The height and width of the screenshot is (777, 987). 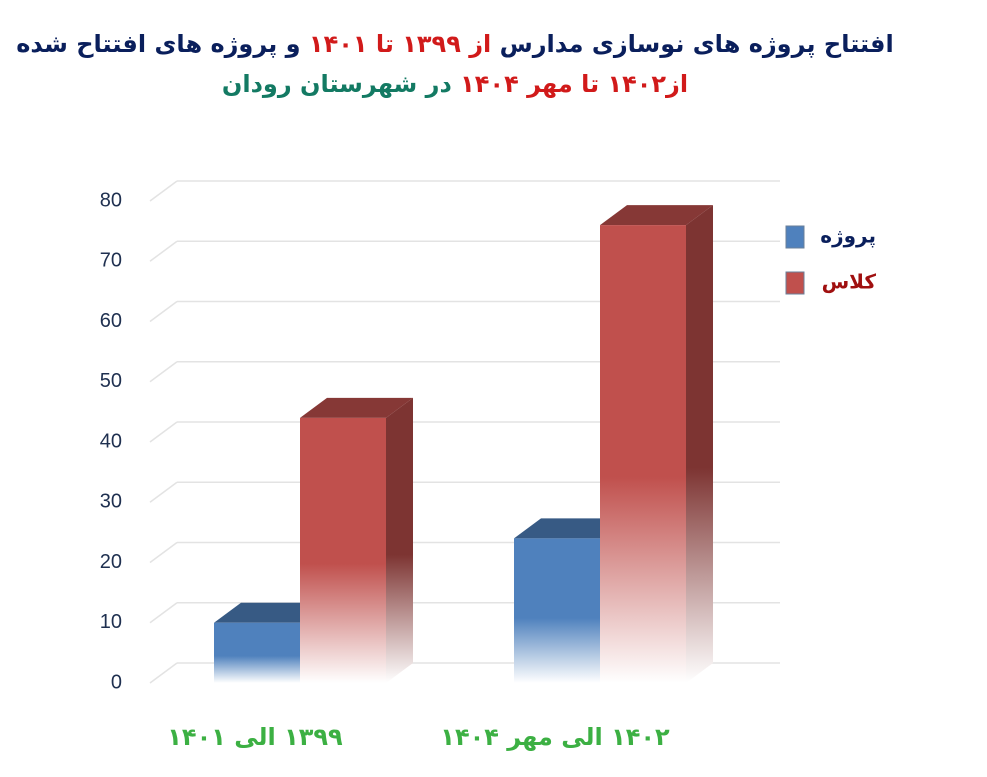 I want to click on y-tick-label: 30, so click(x=111, y=502).